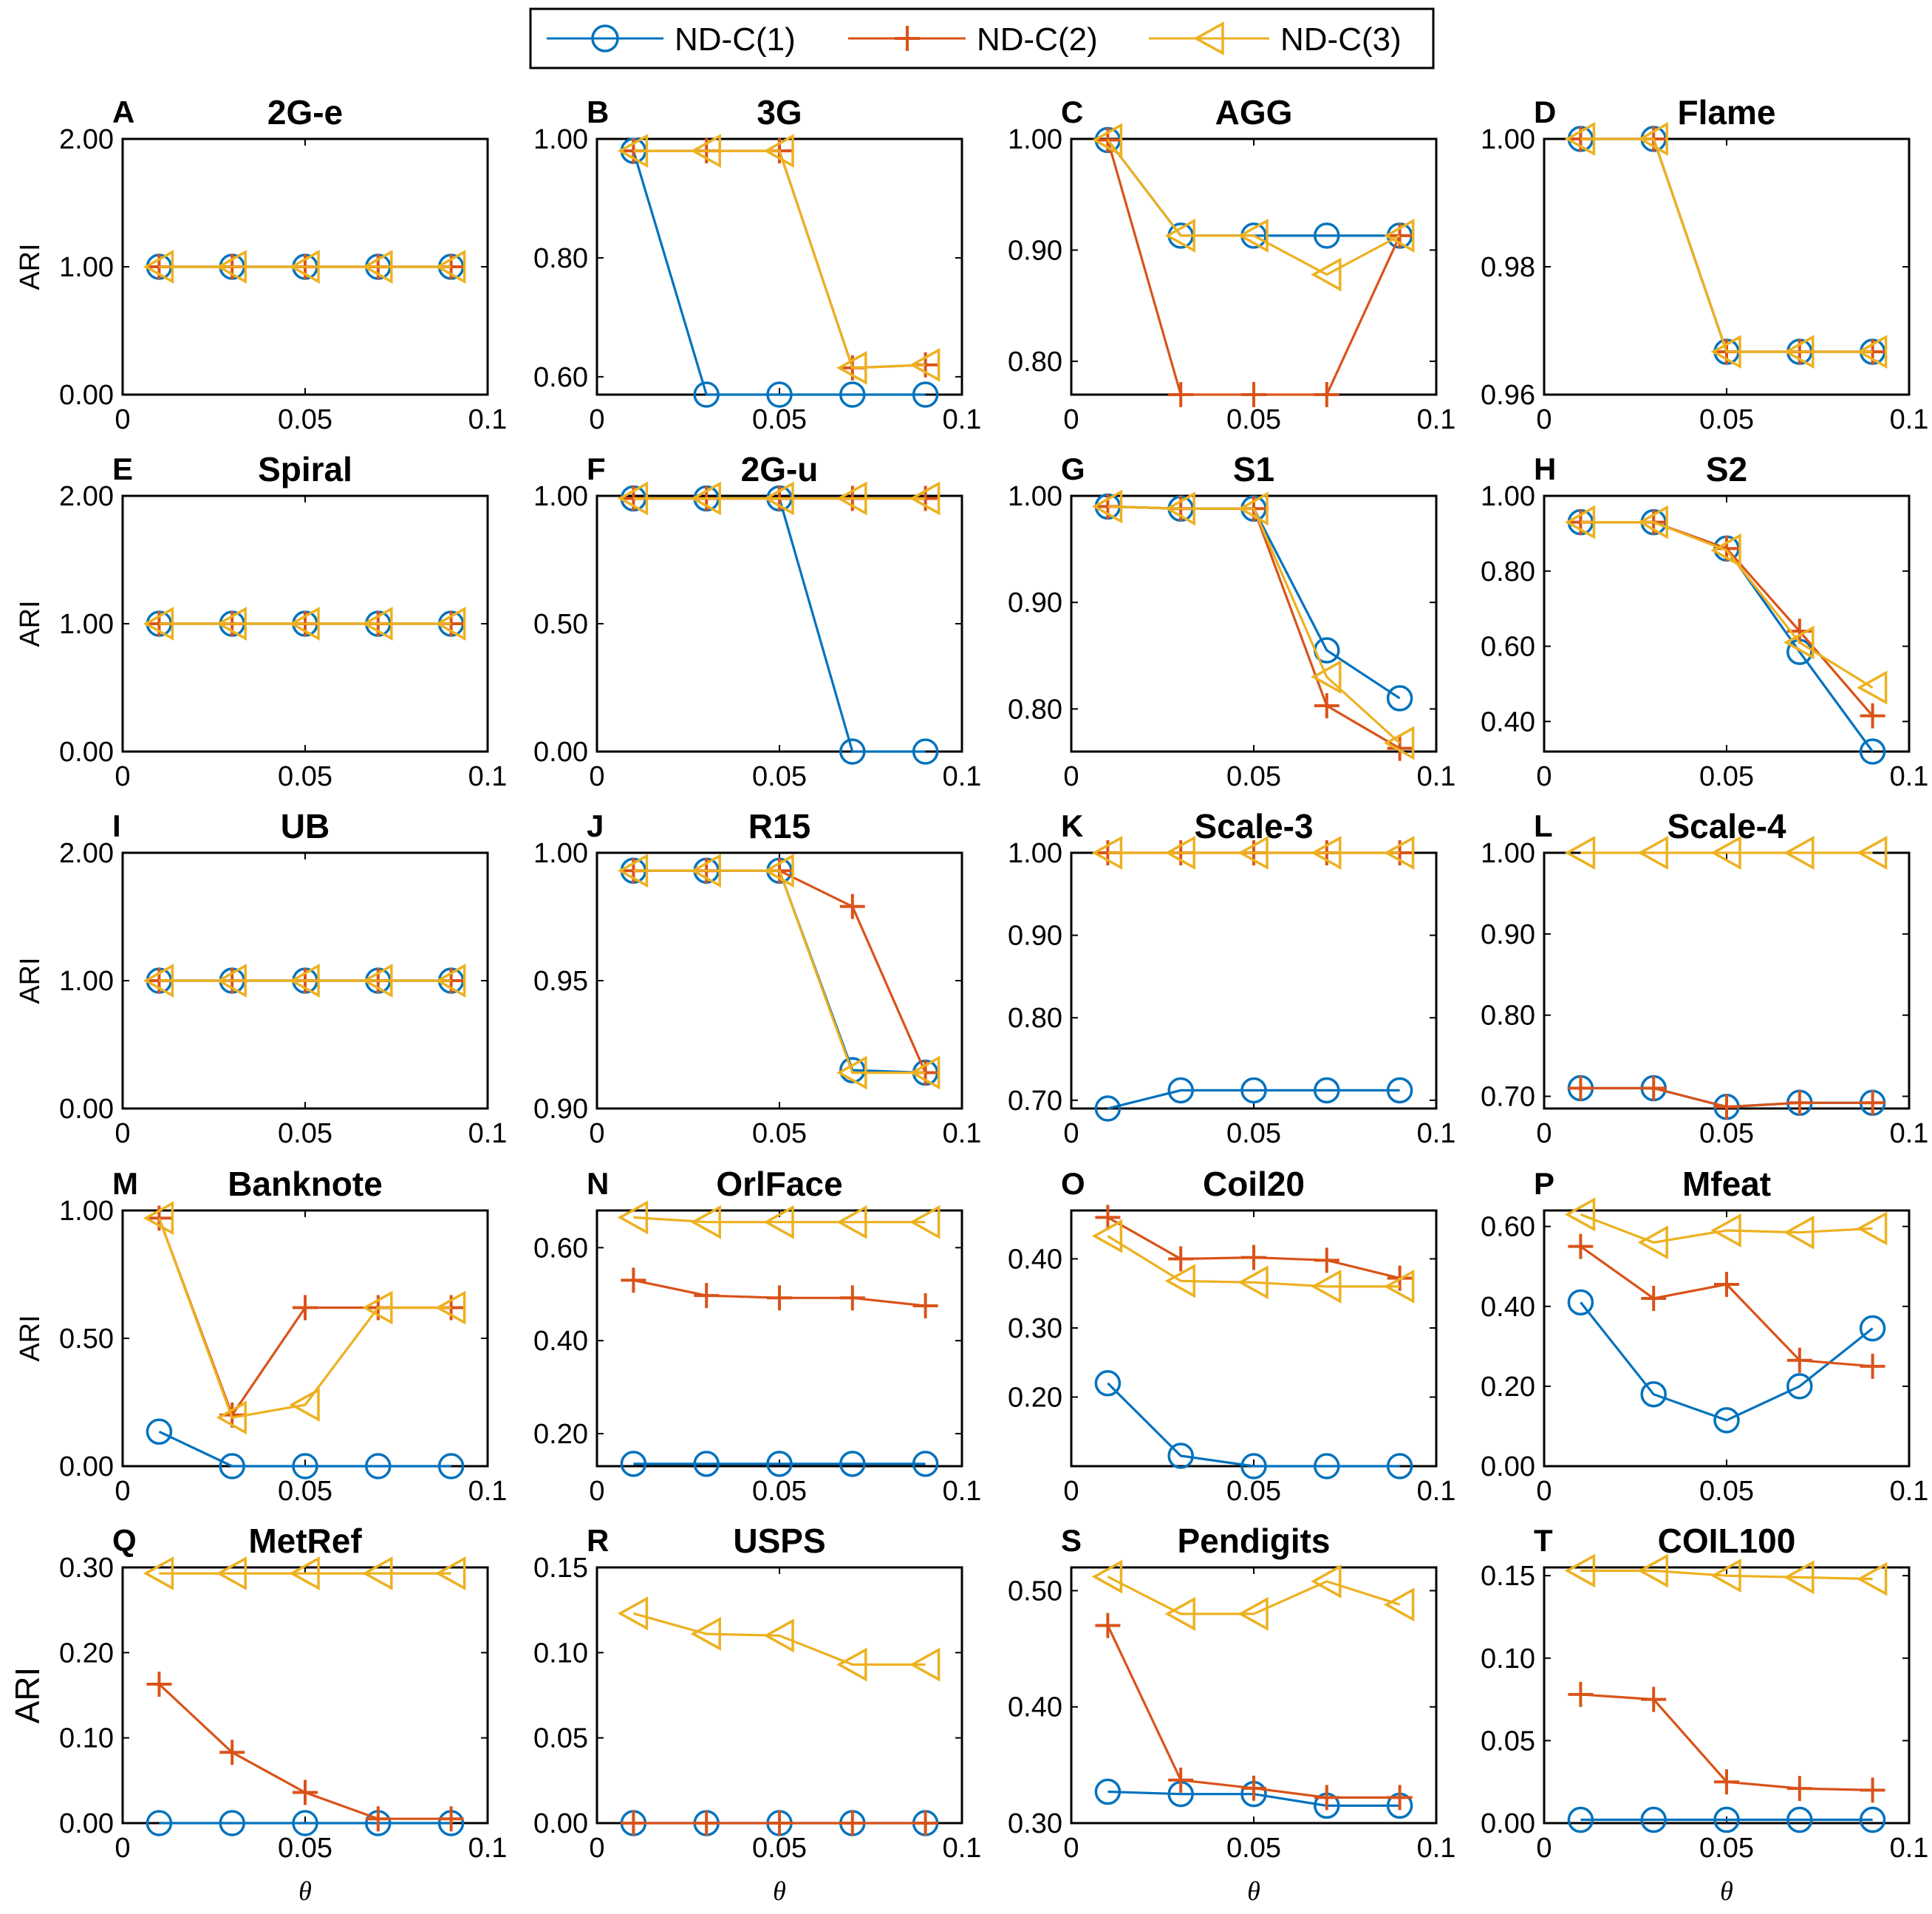 This screenshot has height=1914, width=1932. What do you see at coordinates (1035, 1397) in the screenshot?
I see `y-tick-label: 0.20` at bounding box center [1035, 1397].